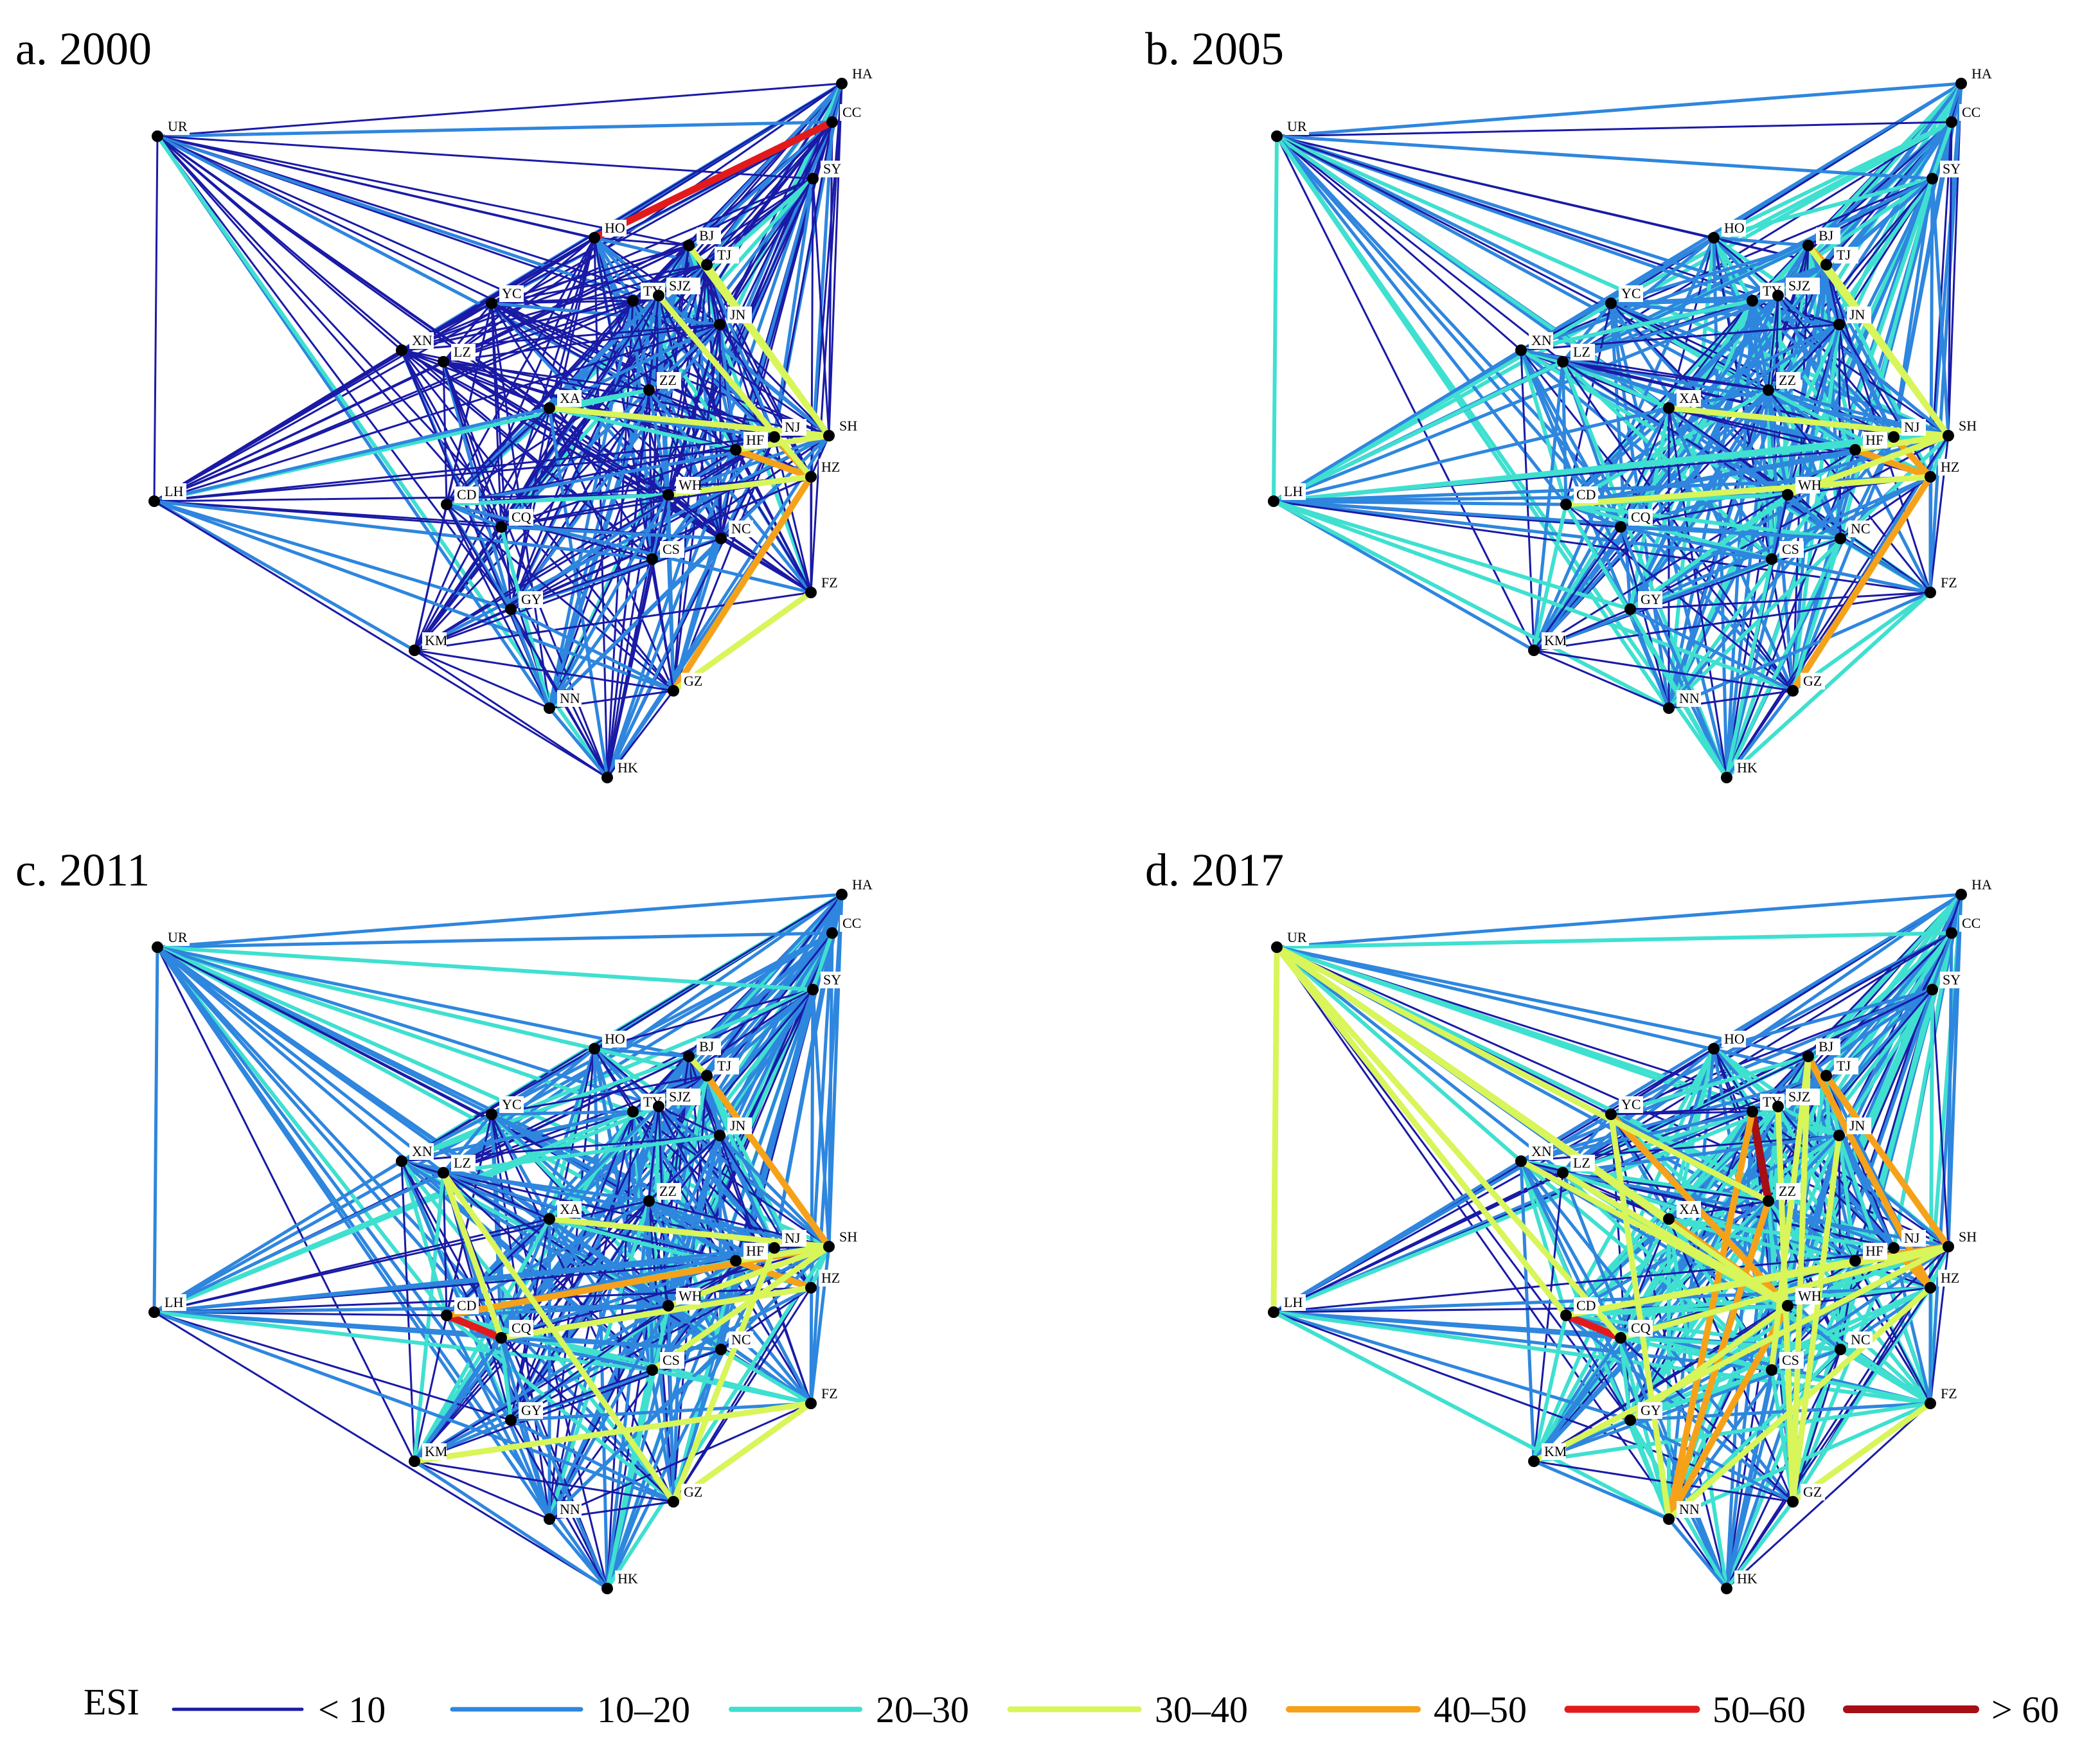  What do you see at coordinates (1548, 506) in the screenshot?
I see `edge-LZ-KM` at bounding box center [1548, 506].